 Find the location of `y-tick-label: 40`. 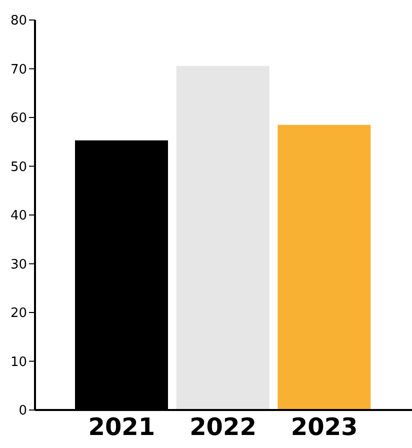

y-tick-label: 40 is located at coordinates (18, 216).